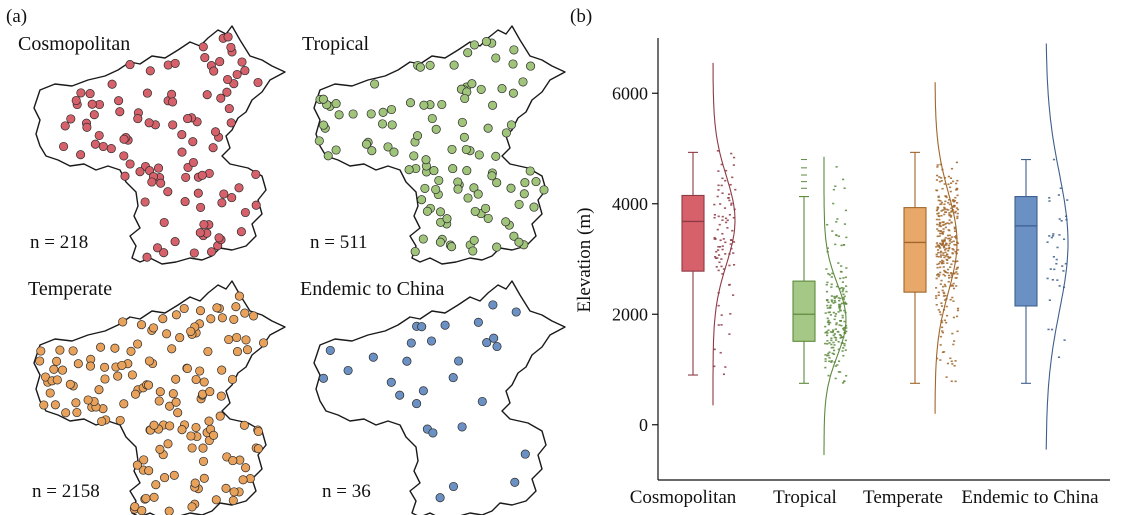 This screenshot has width=1127, height=515. I want to click on region-outline, so click(439, 145).